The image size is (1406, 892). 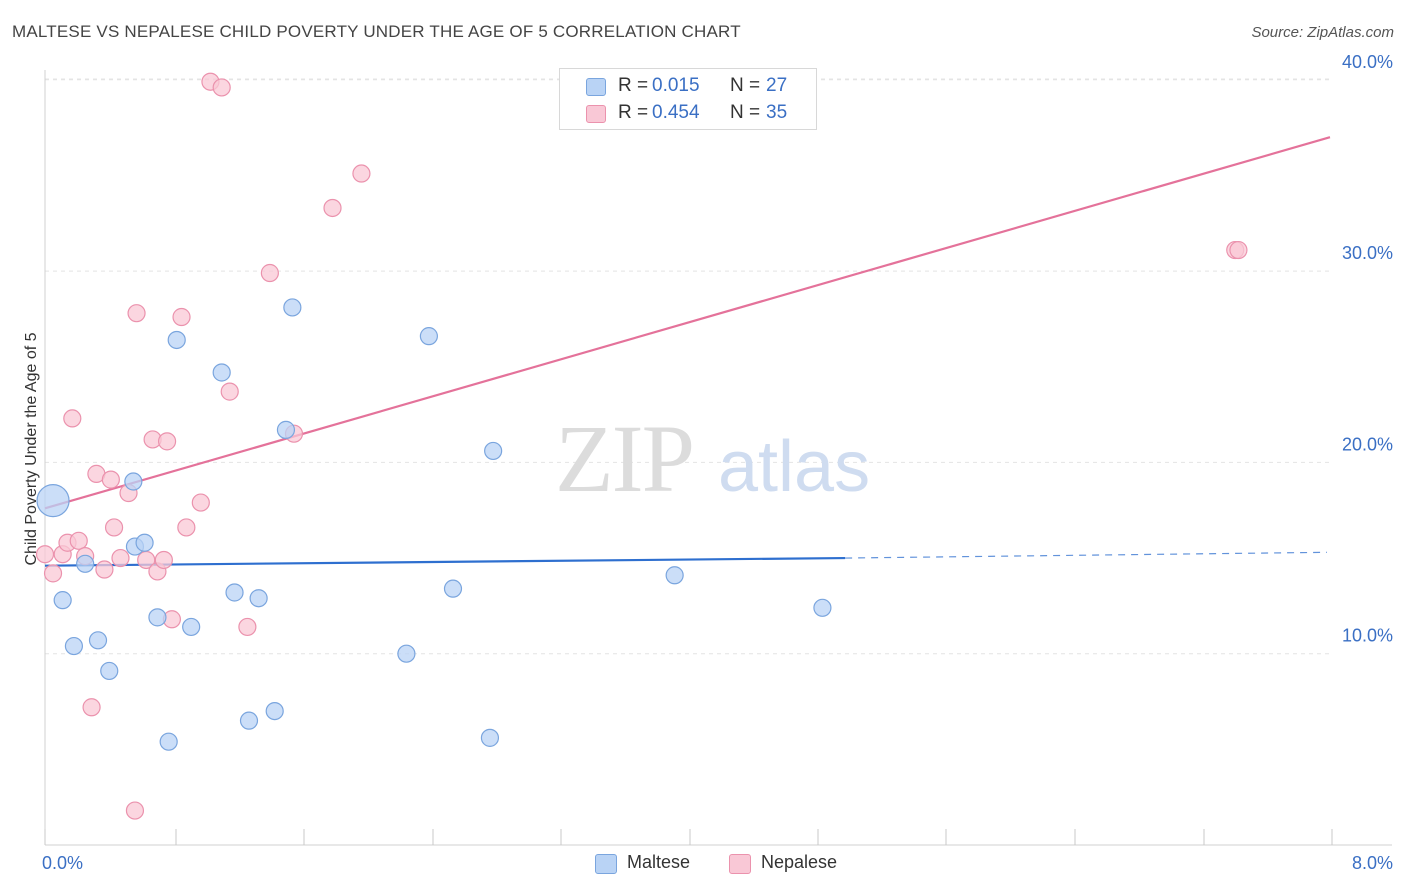 What do you see at coordinates (1367, 636) in the screenshot?
I see `y-tick-label: 10.0%` at bounding box center [1367, 636].